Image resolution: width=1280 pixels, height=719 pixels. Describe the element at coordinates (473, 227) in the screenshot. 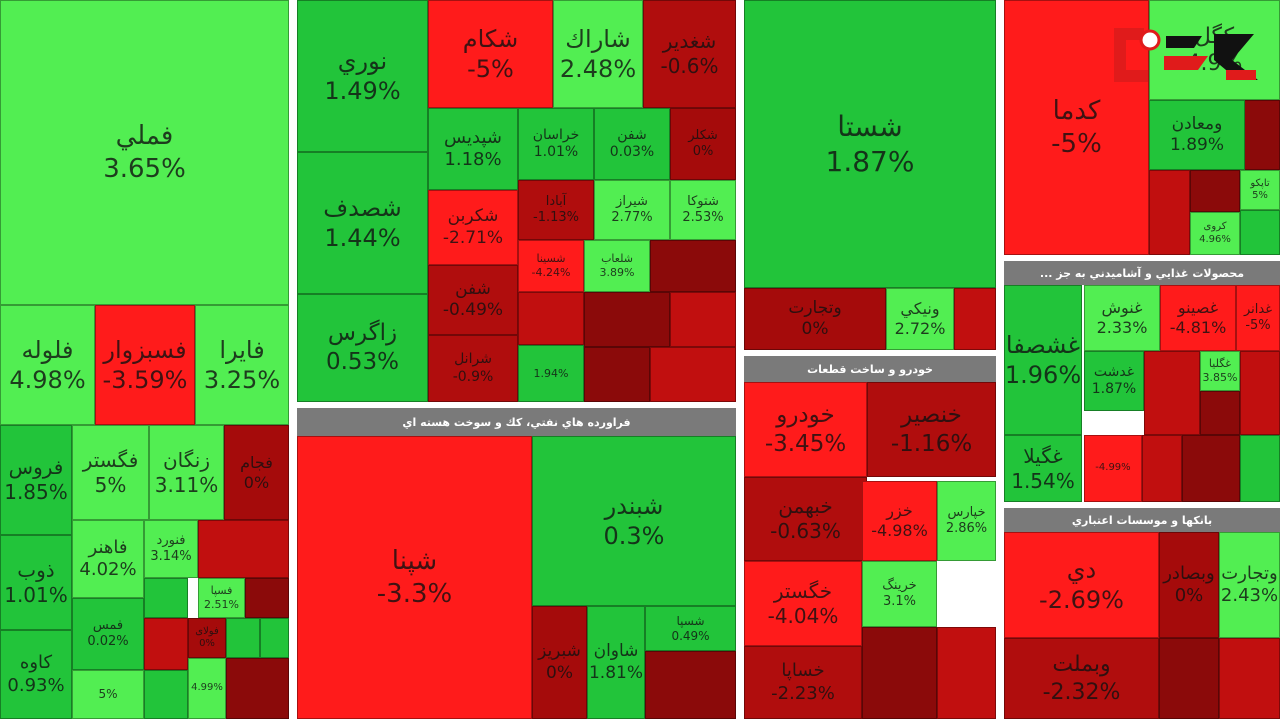

I see `treemap-cell: شکربن -2.71%` at that location.